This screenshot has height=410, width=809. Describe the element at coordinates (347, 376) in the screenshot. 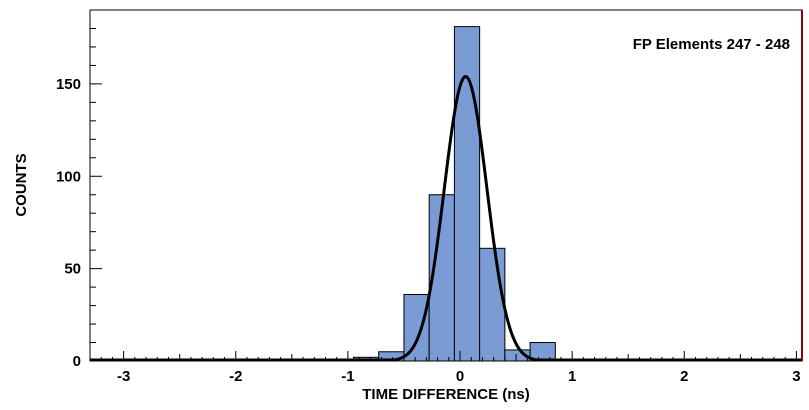

I see `x-tick-label: -1` at that location.